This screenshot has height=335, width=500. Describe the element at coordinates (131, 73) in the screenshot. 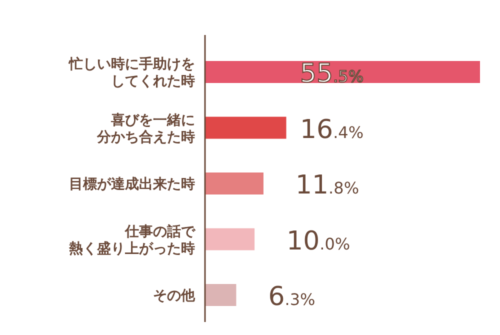

I see `y-tick-label: 忙しい時に手助けをしてくれた時` at that location.